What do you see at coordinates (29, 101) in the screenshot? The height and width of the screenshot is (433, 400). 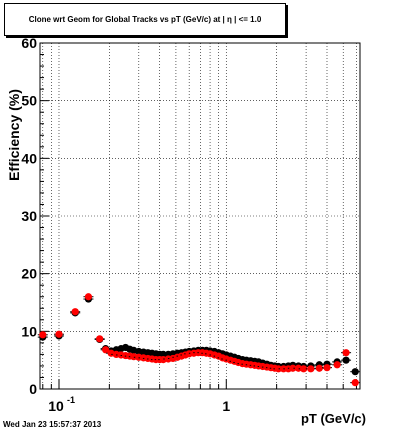 I see `y-tick-label: 50` at bounding box center [29, 101].